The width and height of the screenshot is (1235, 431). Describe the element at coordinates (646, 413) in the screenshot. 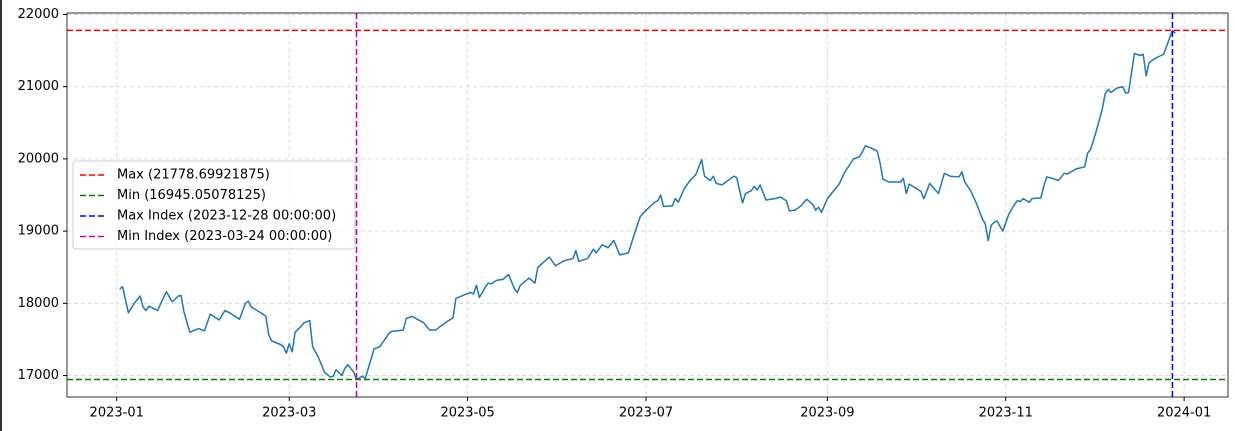

I see `x-tick-label: 2023-07` at that location.